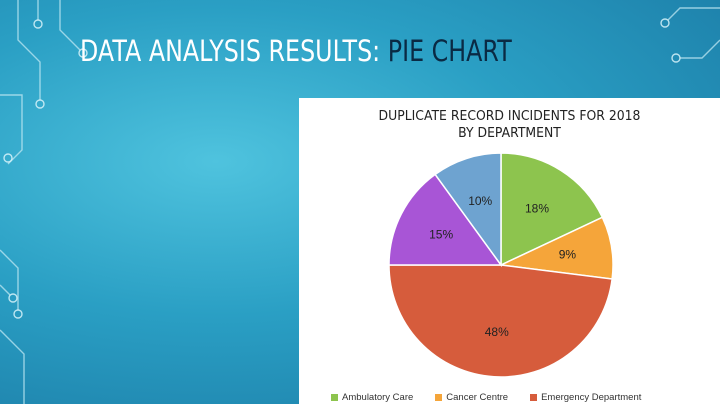  I want to click on slide-title: DATA ANALYSIS RESULTS: PIE CHART, so click(296, 51).